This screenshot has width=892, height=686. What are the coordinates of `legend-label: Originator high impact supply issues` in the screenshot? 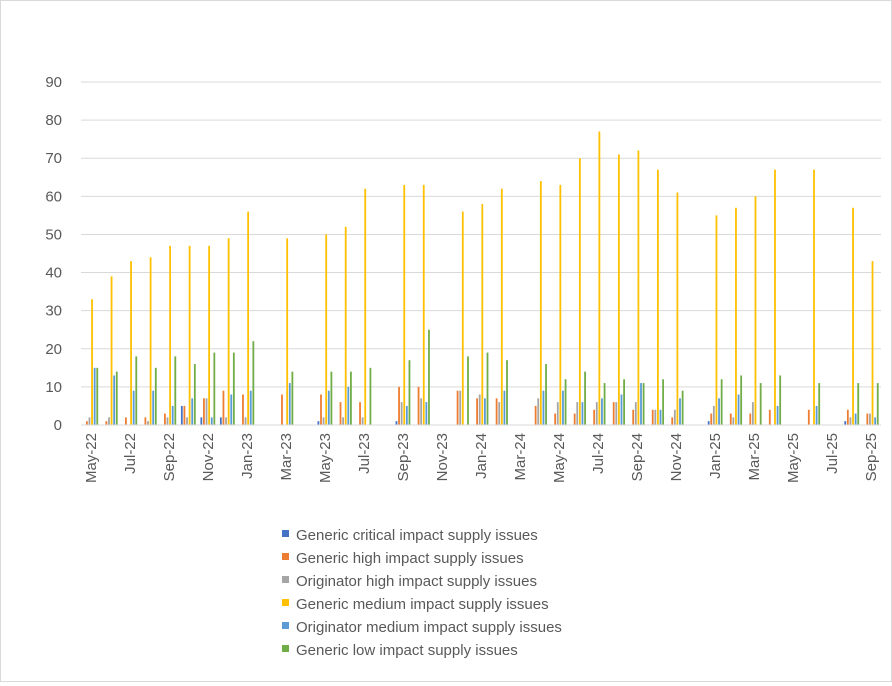 It's located at (416, 581).